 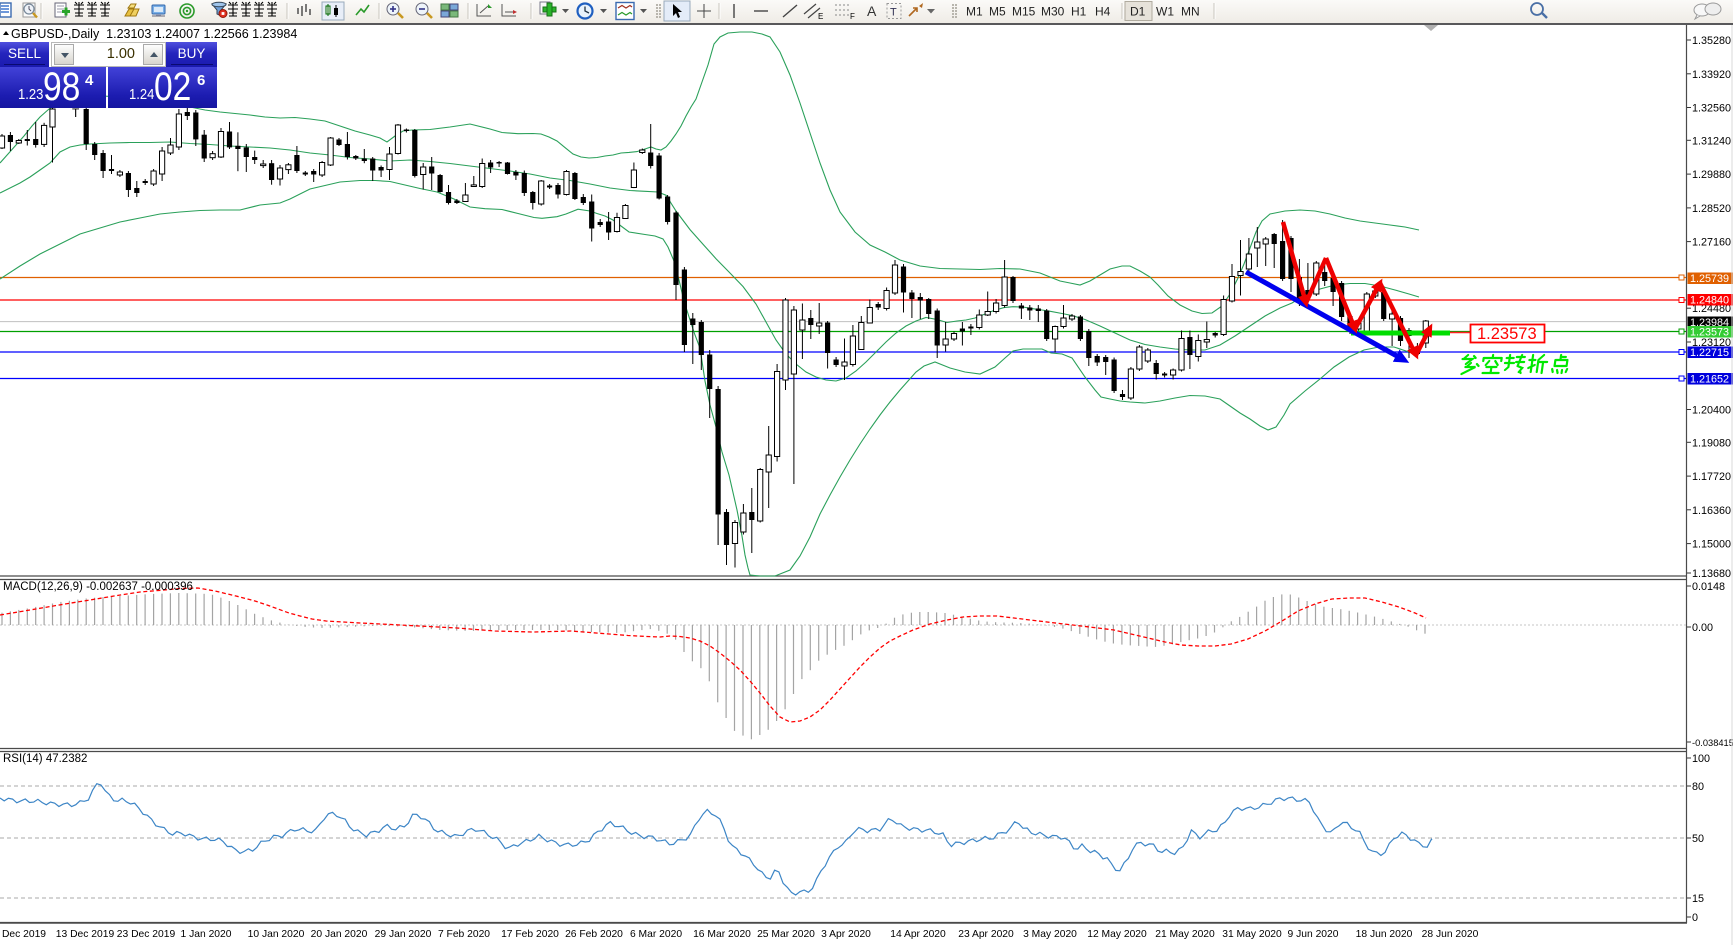 I want to click on svg-text:MACD(12,26,9) -0.002637 -0.000: MACD(12,26,9) -0.002637 -0.000396, so click(x=98, y=587).